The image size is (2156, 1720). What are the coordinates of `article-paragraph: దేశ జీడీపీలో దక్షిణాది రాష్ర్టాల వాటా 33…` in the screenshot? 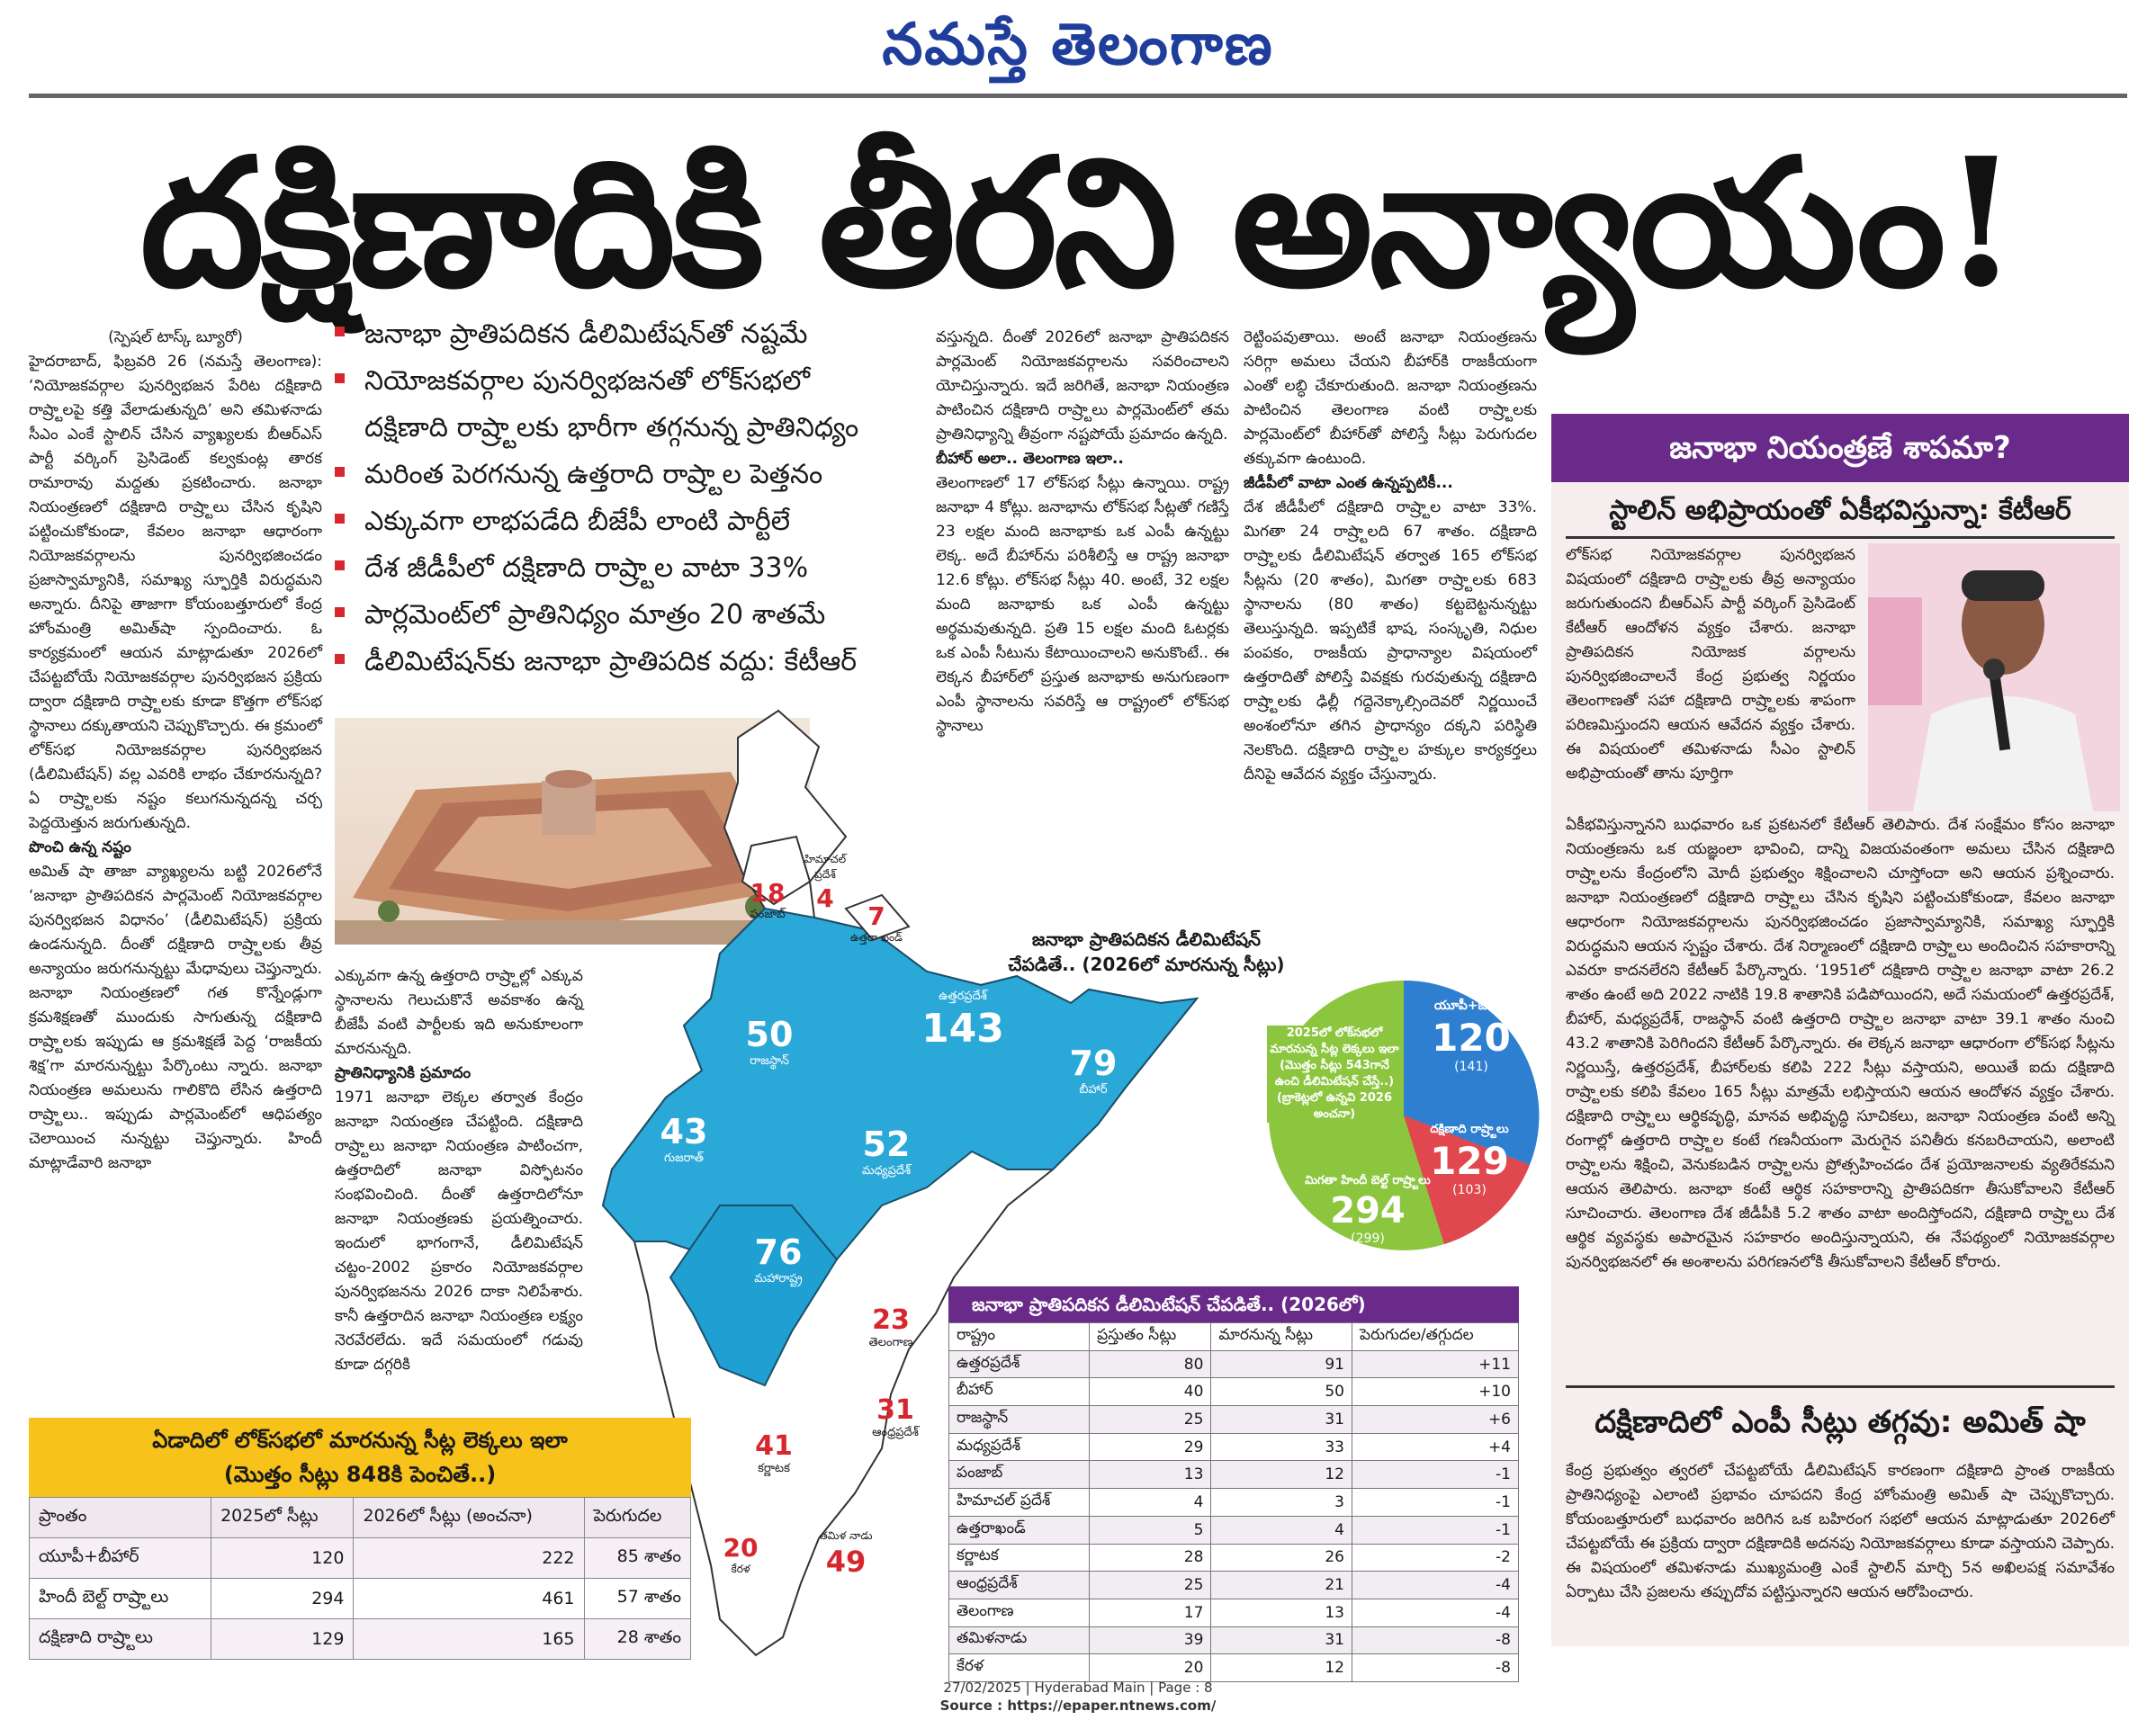 It's located at (1390, 641).